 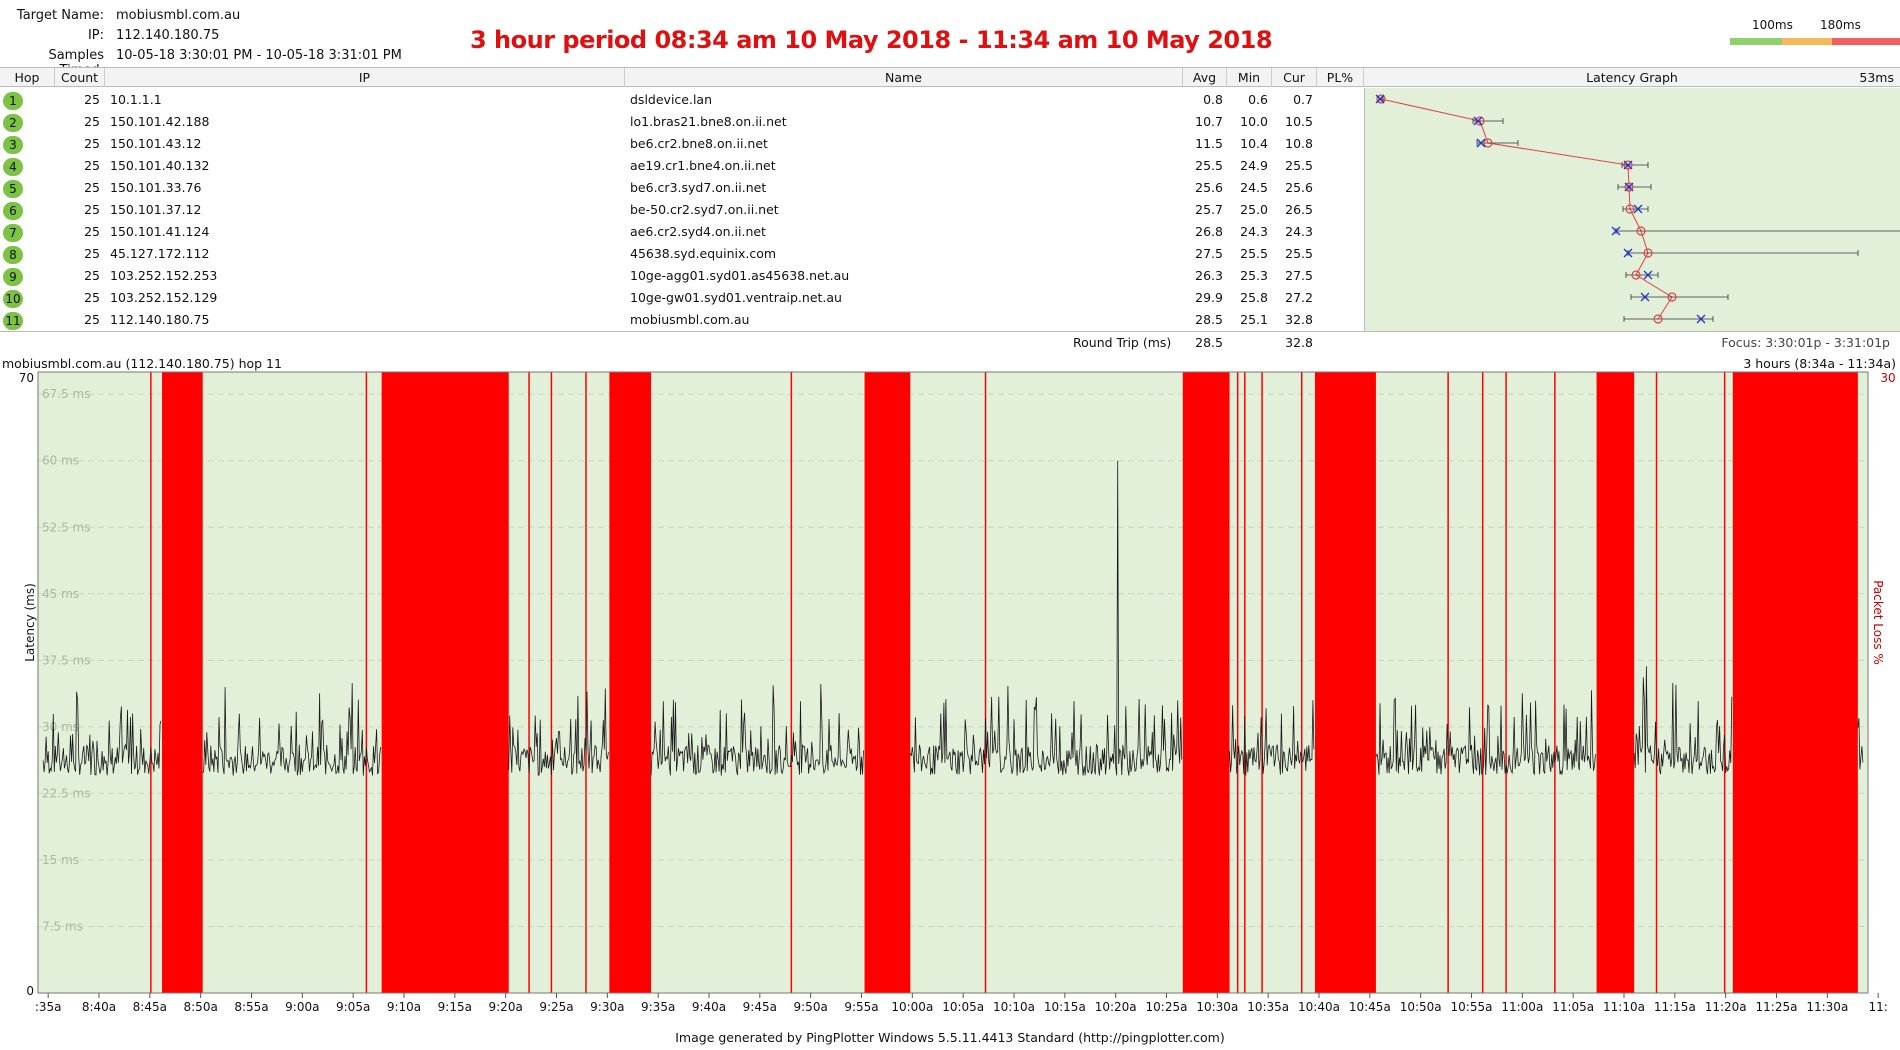 What do you see at coordinates (1421, 1007) in the screenshot?
I see `x-tick-label: 10:50a` at bounding box center [1421, 1007].